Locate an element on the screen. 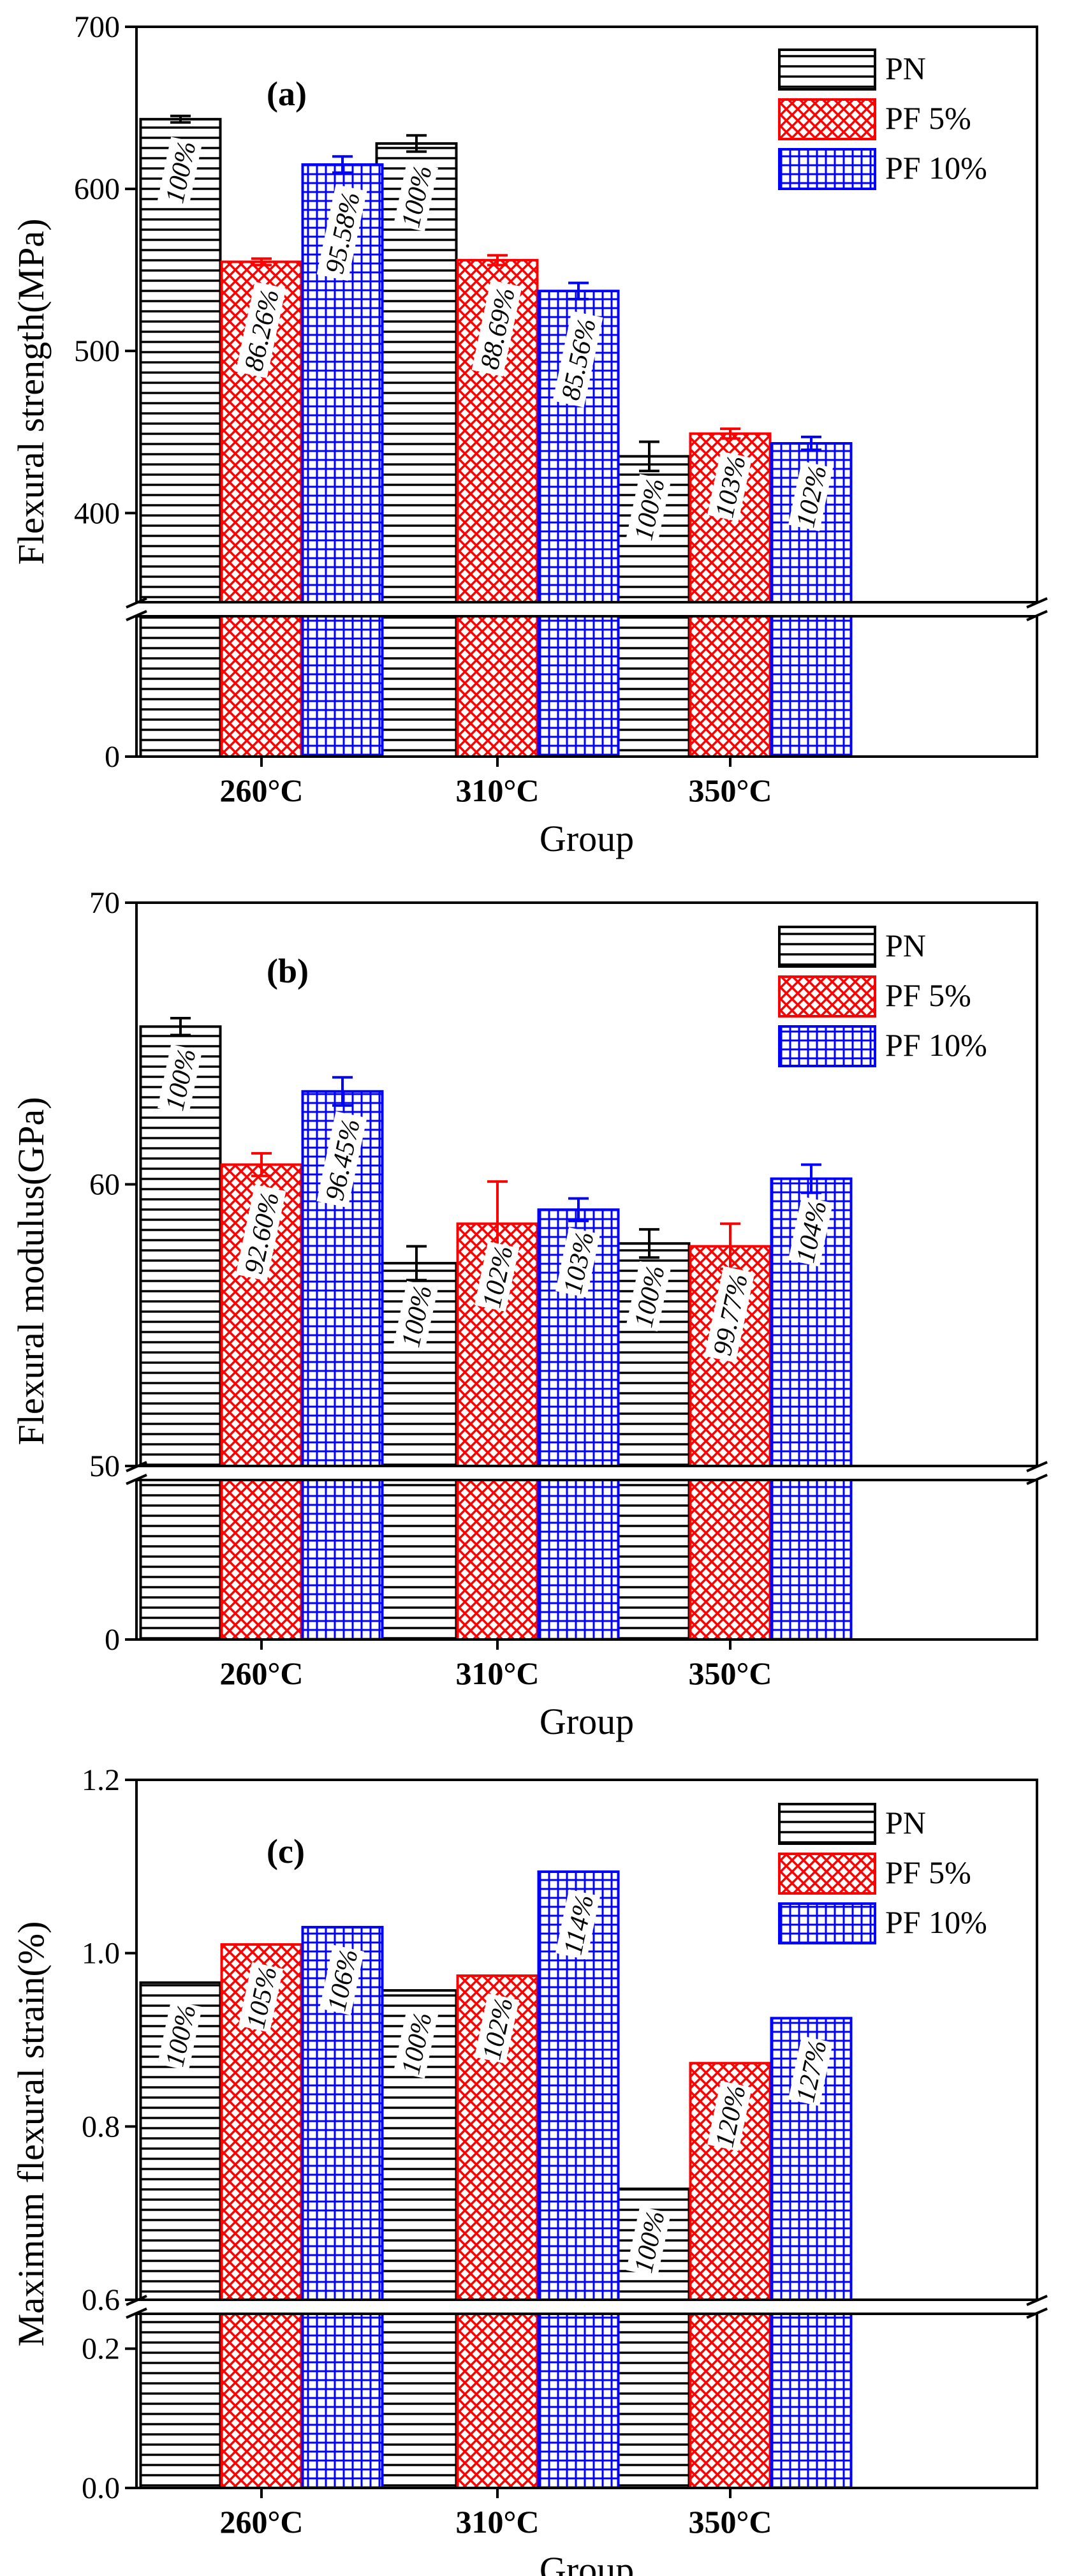 Image resolution: width=1088 pixels, height=2576 pixels. y-tick-label: 1.2 is located at coordinates (101, 1780).